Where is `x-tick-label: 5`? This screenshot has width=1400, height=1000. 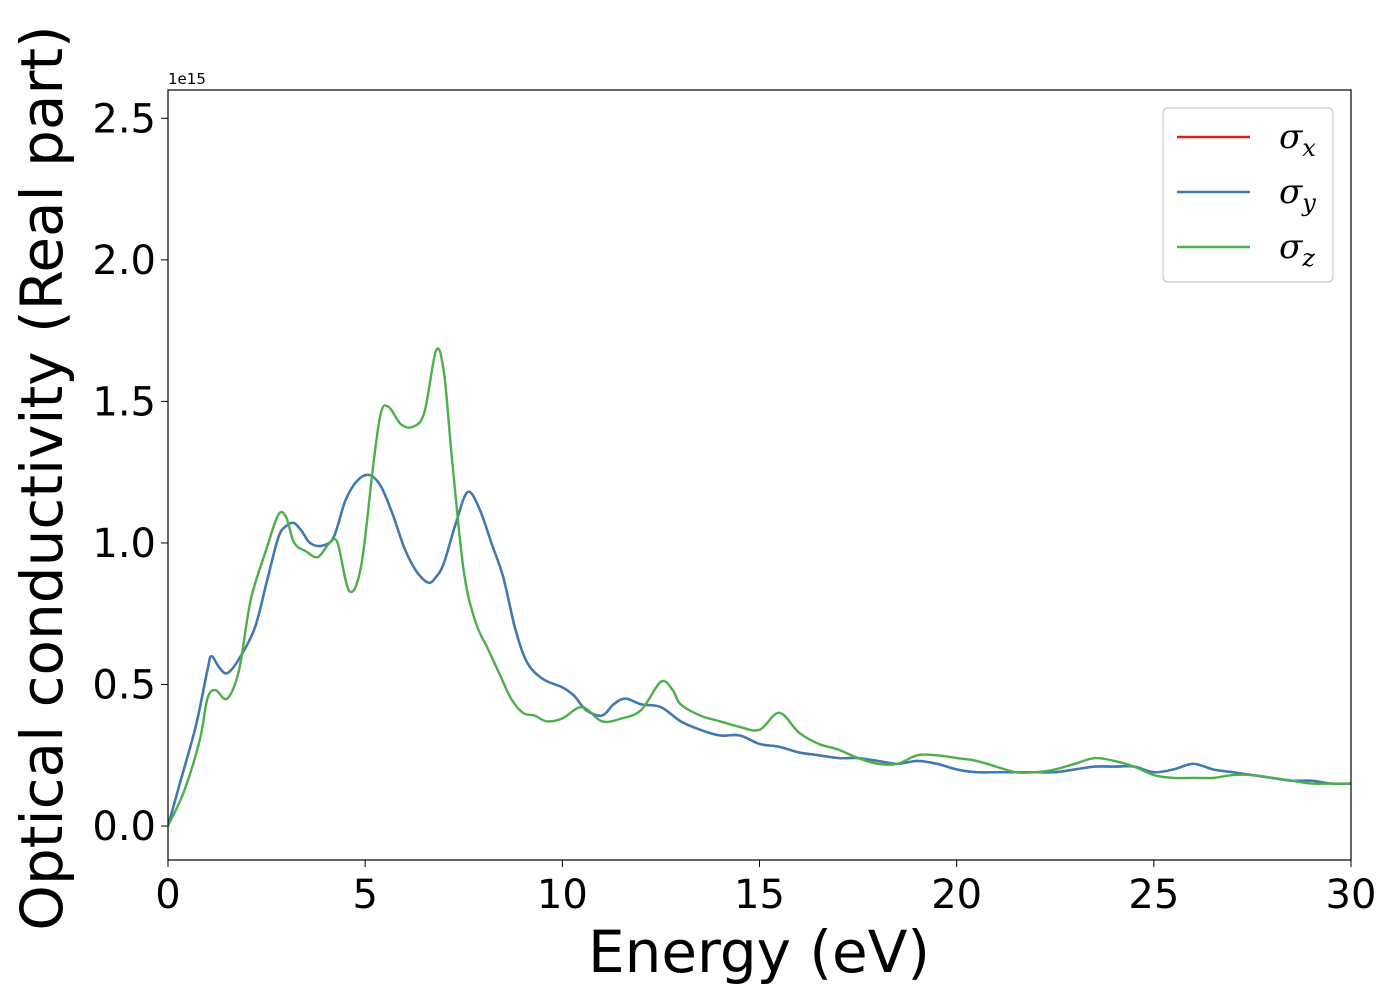
x-tick-label: 5 is located at coordinates (364, 895).